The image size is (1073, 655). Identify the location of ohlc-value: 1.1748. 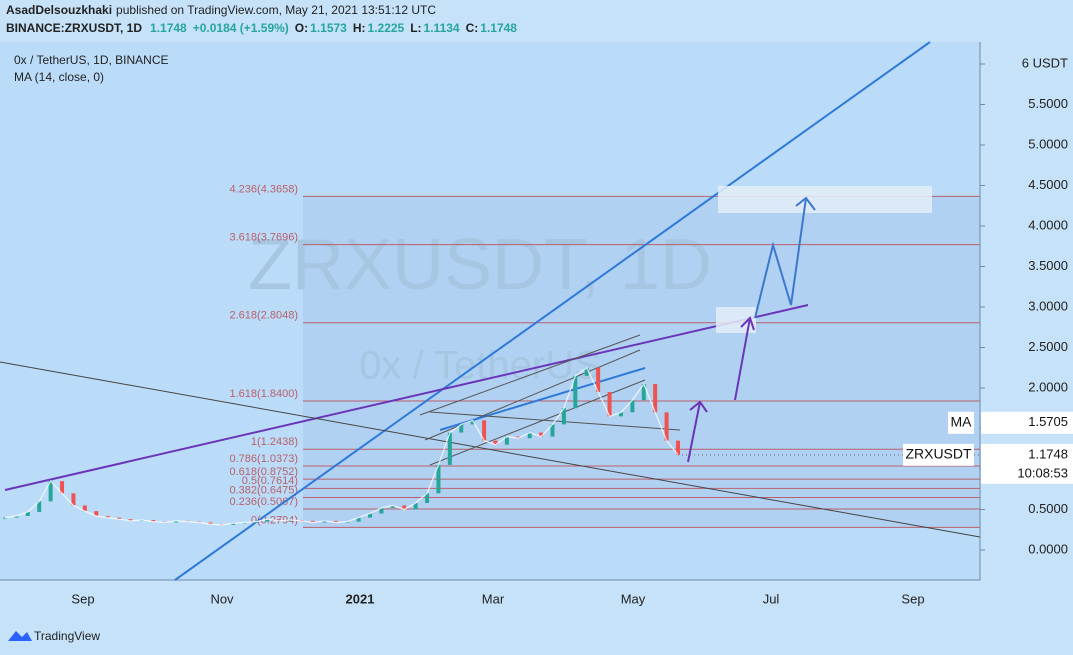
(498, 28).